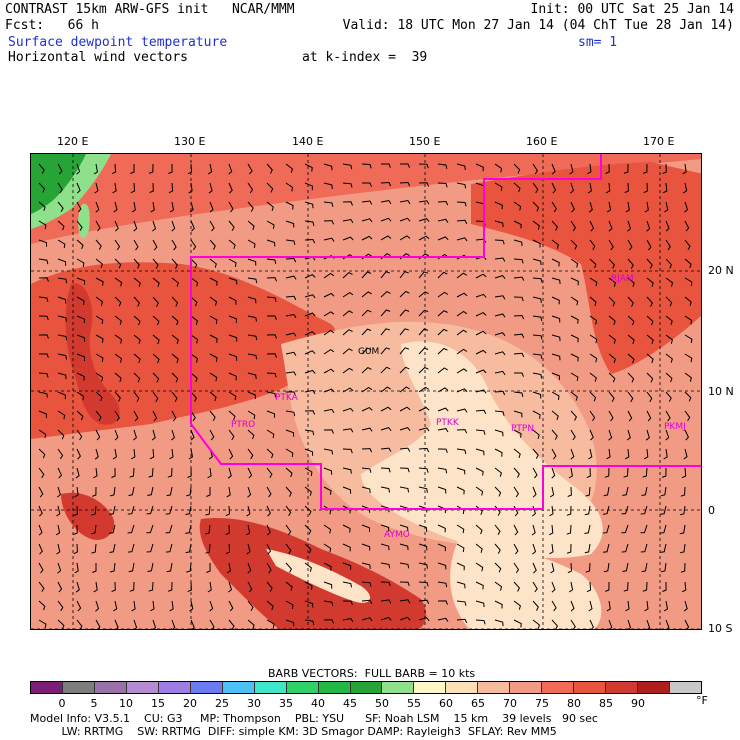  What do you see at coordinates (286, 703) in the screenshot?
I see `colorbar-tick-label: 35` at bounding box center [286, 703].